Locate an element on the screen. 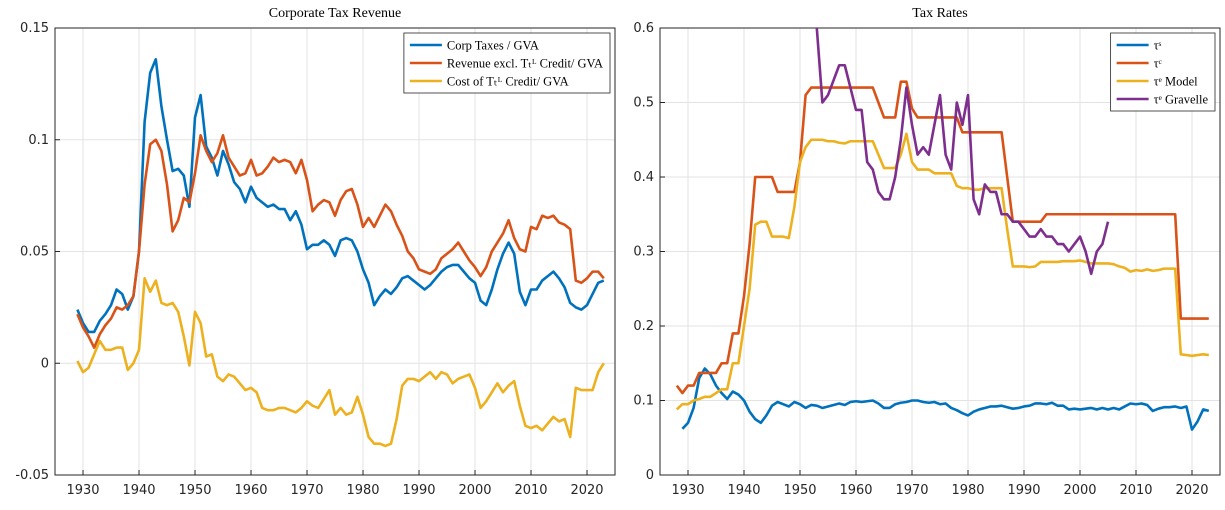  y-tick-label: 0.15 is located at coordinates (34, 28).